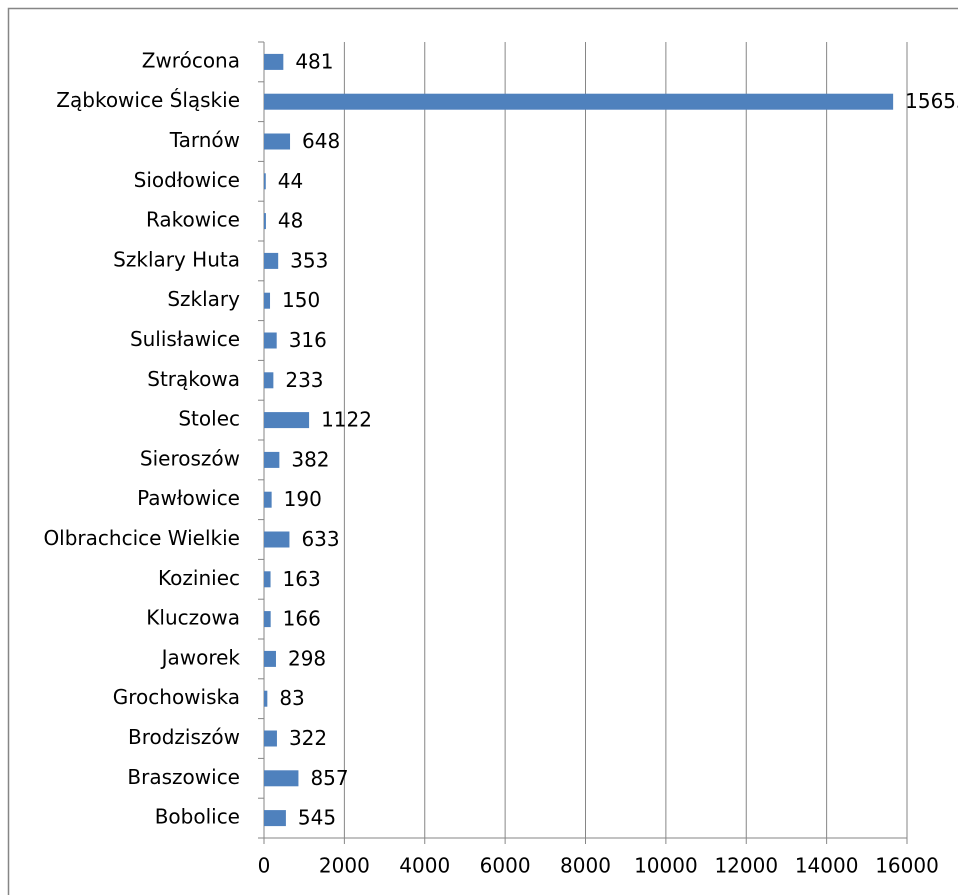 This screenshot has width=958, height=895. Describe the element at coordinates (585, 866) in the screenshot. I see `x-tick-label: 8000` at that location.